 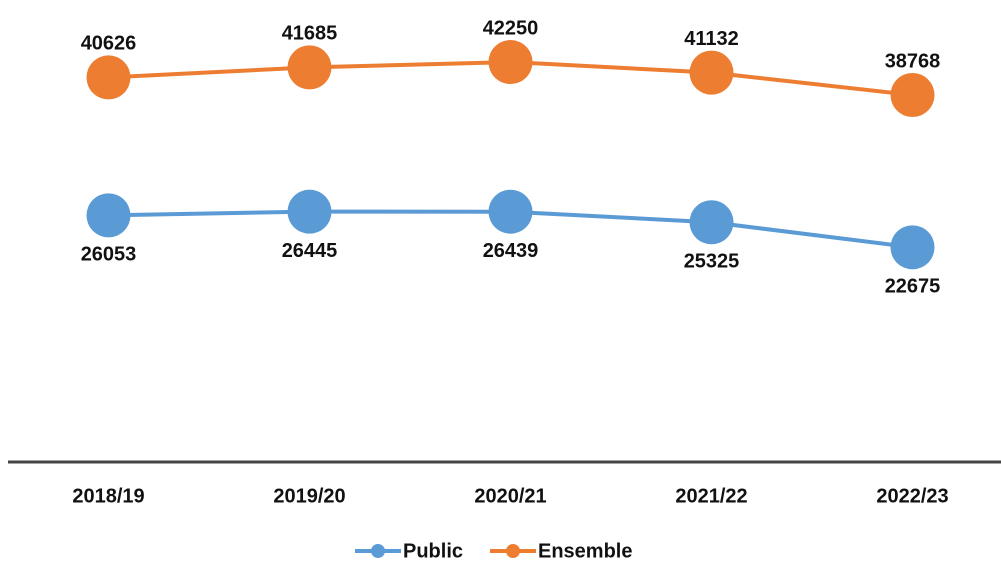 I want to click on x-tick-label: 2022/23, so click(x=912, y=496).